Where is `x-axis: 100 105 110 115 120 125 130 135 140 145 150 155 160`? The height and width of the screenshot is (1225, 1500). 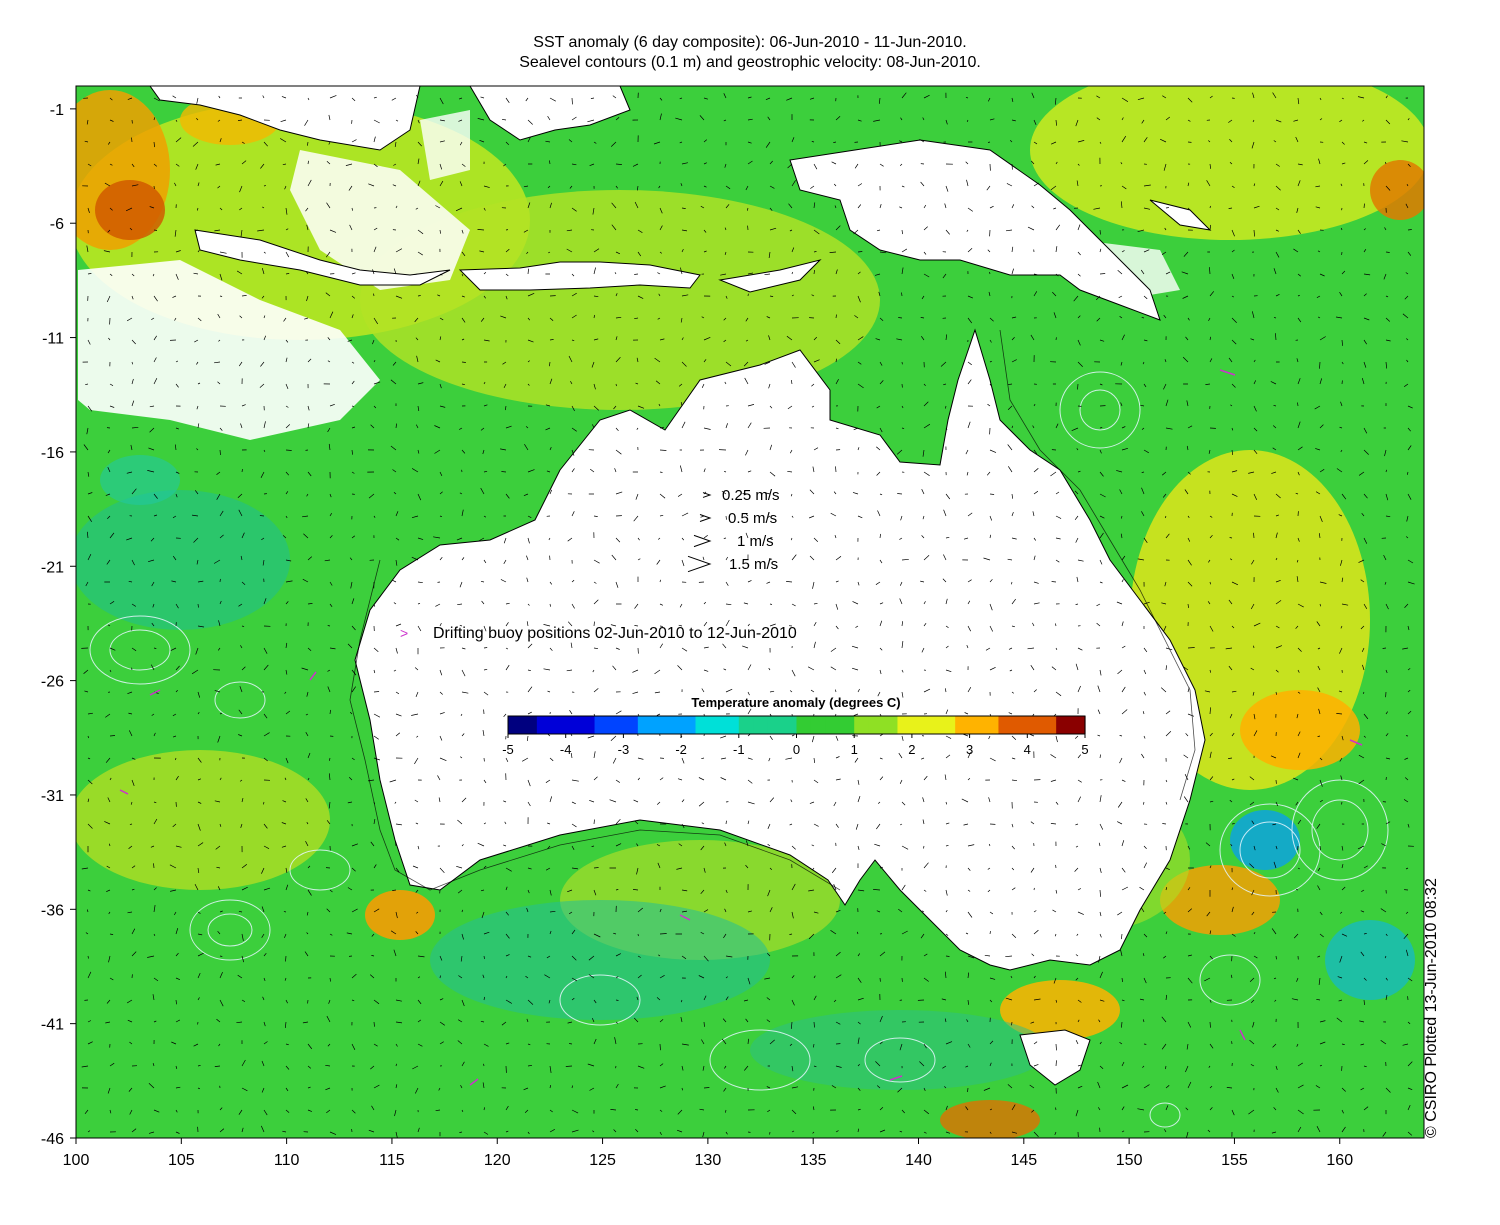 x-axis: 100 105 110 115 120 125 130 135 140 145 150 155 160 is located at coordinates (708, 1153).